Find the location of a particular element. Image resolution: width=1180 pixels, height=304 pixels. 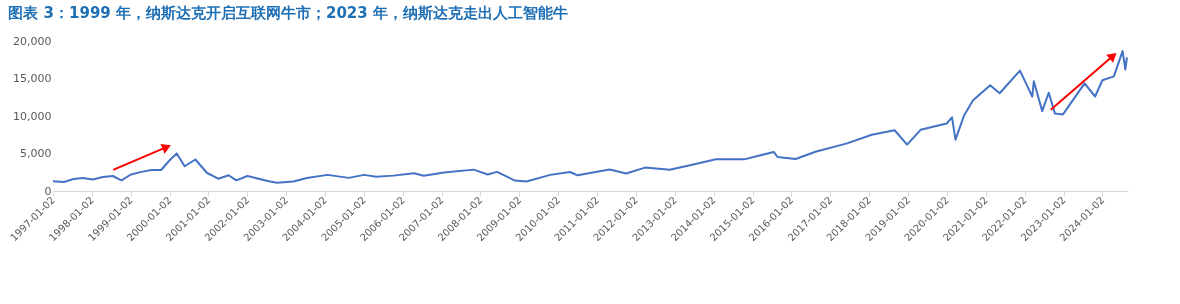

y-tick-label: 0 is located at coordinates (48, 191).